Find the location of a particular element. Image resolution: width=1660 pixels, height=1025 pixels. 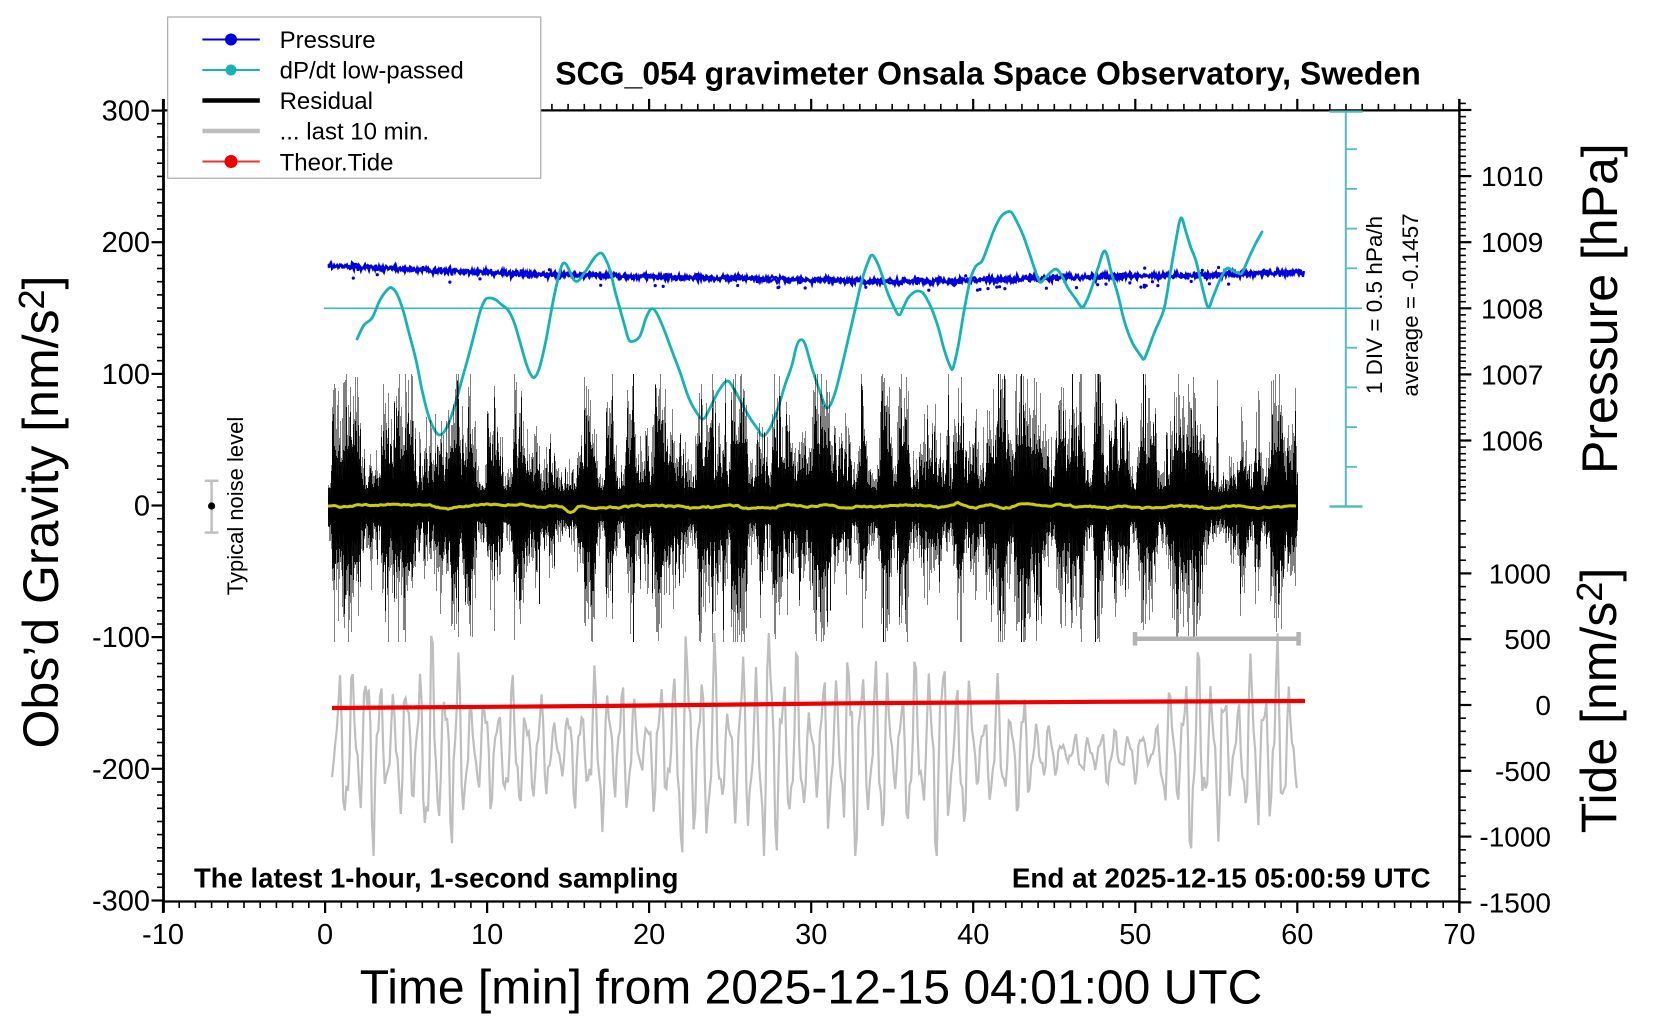

svg-text: ... last 10 min. is located at coordinates (354, 132).